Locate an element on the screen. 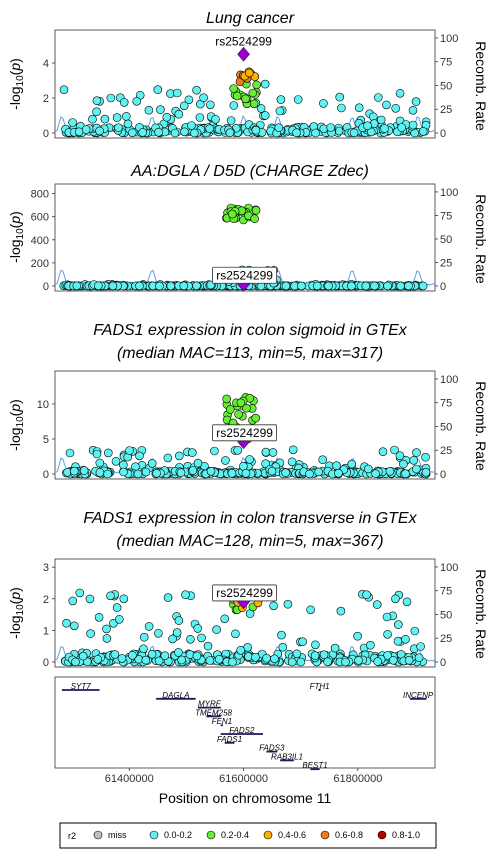 The height and width of the screenshot is (857, 500). panel1-ylabel-right: Recomb. Rate is located at coordinates (481, 86).